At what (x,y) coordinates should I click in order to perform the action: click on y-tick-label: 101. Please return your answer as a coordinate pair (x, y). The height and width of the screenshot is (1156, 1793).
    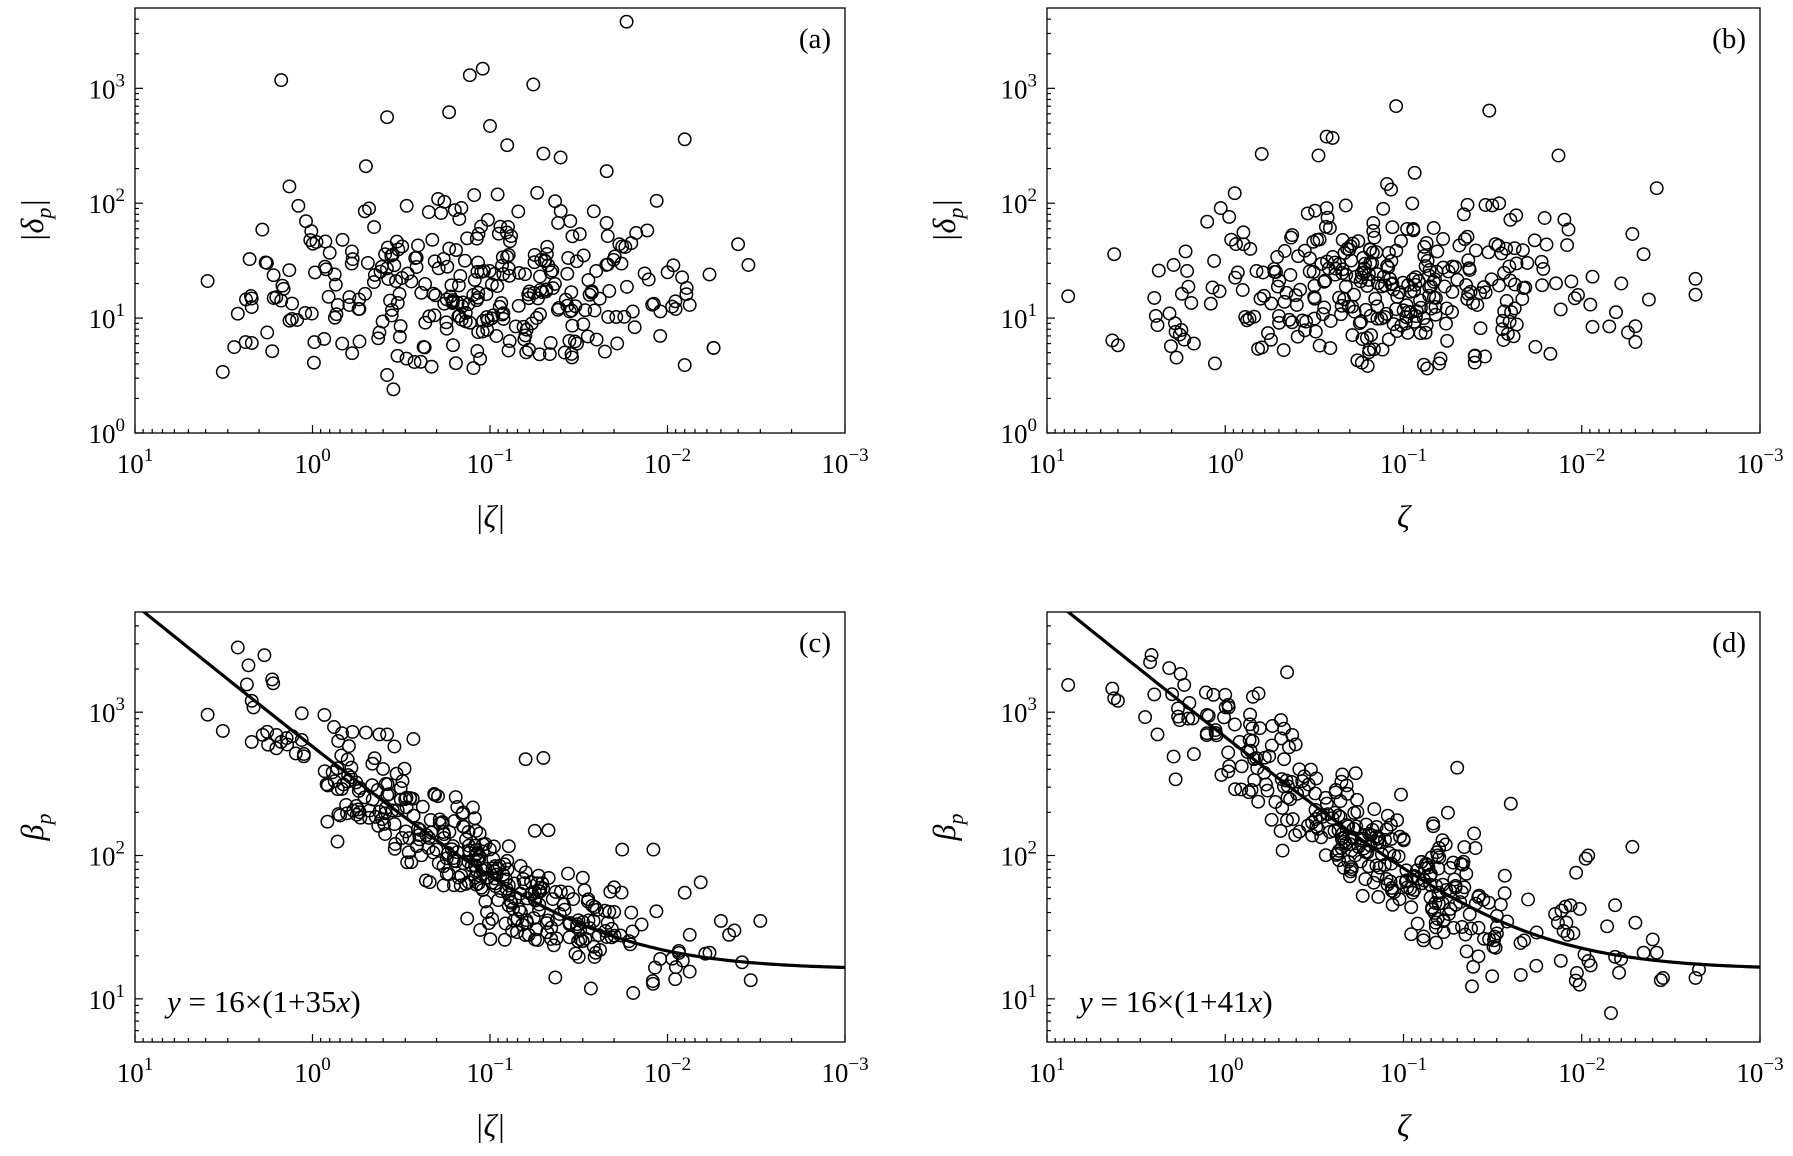
    Looking at the image, I should click on (1019, 317).